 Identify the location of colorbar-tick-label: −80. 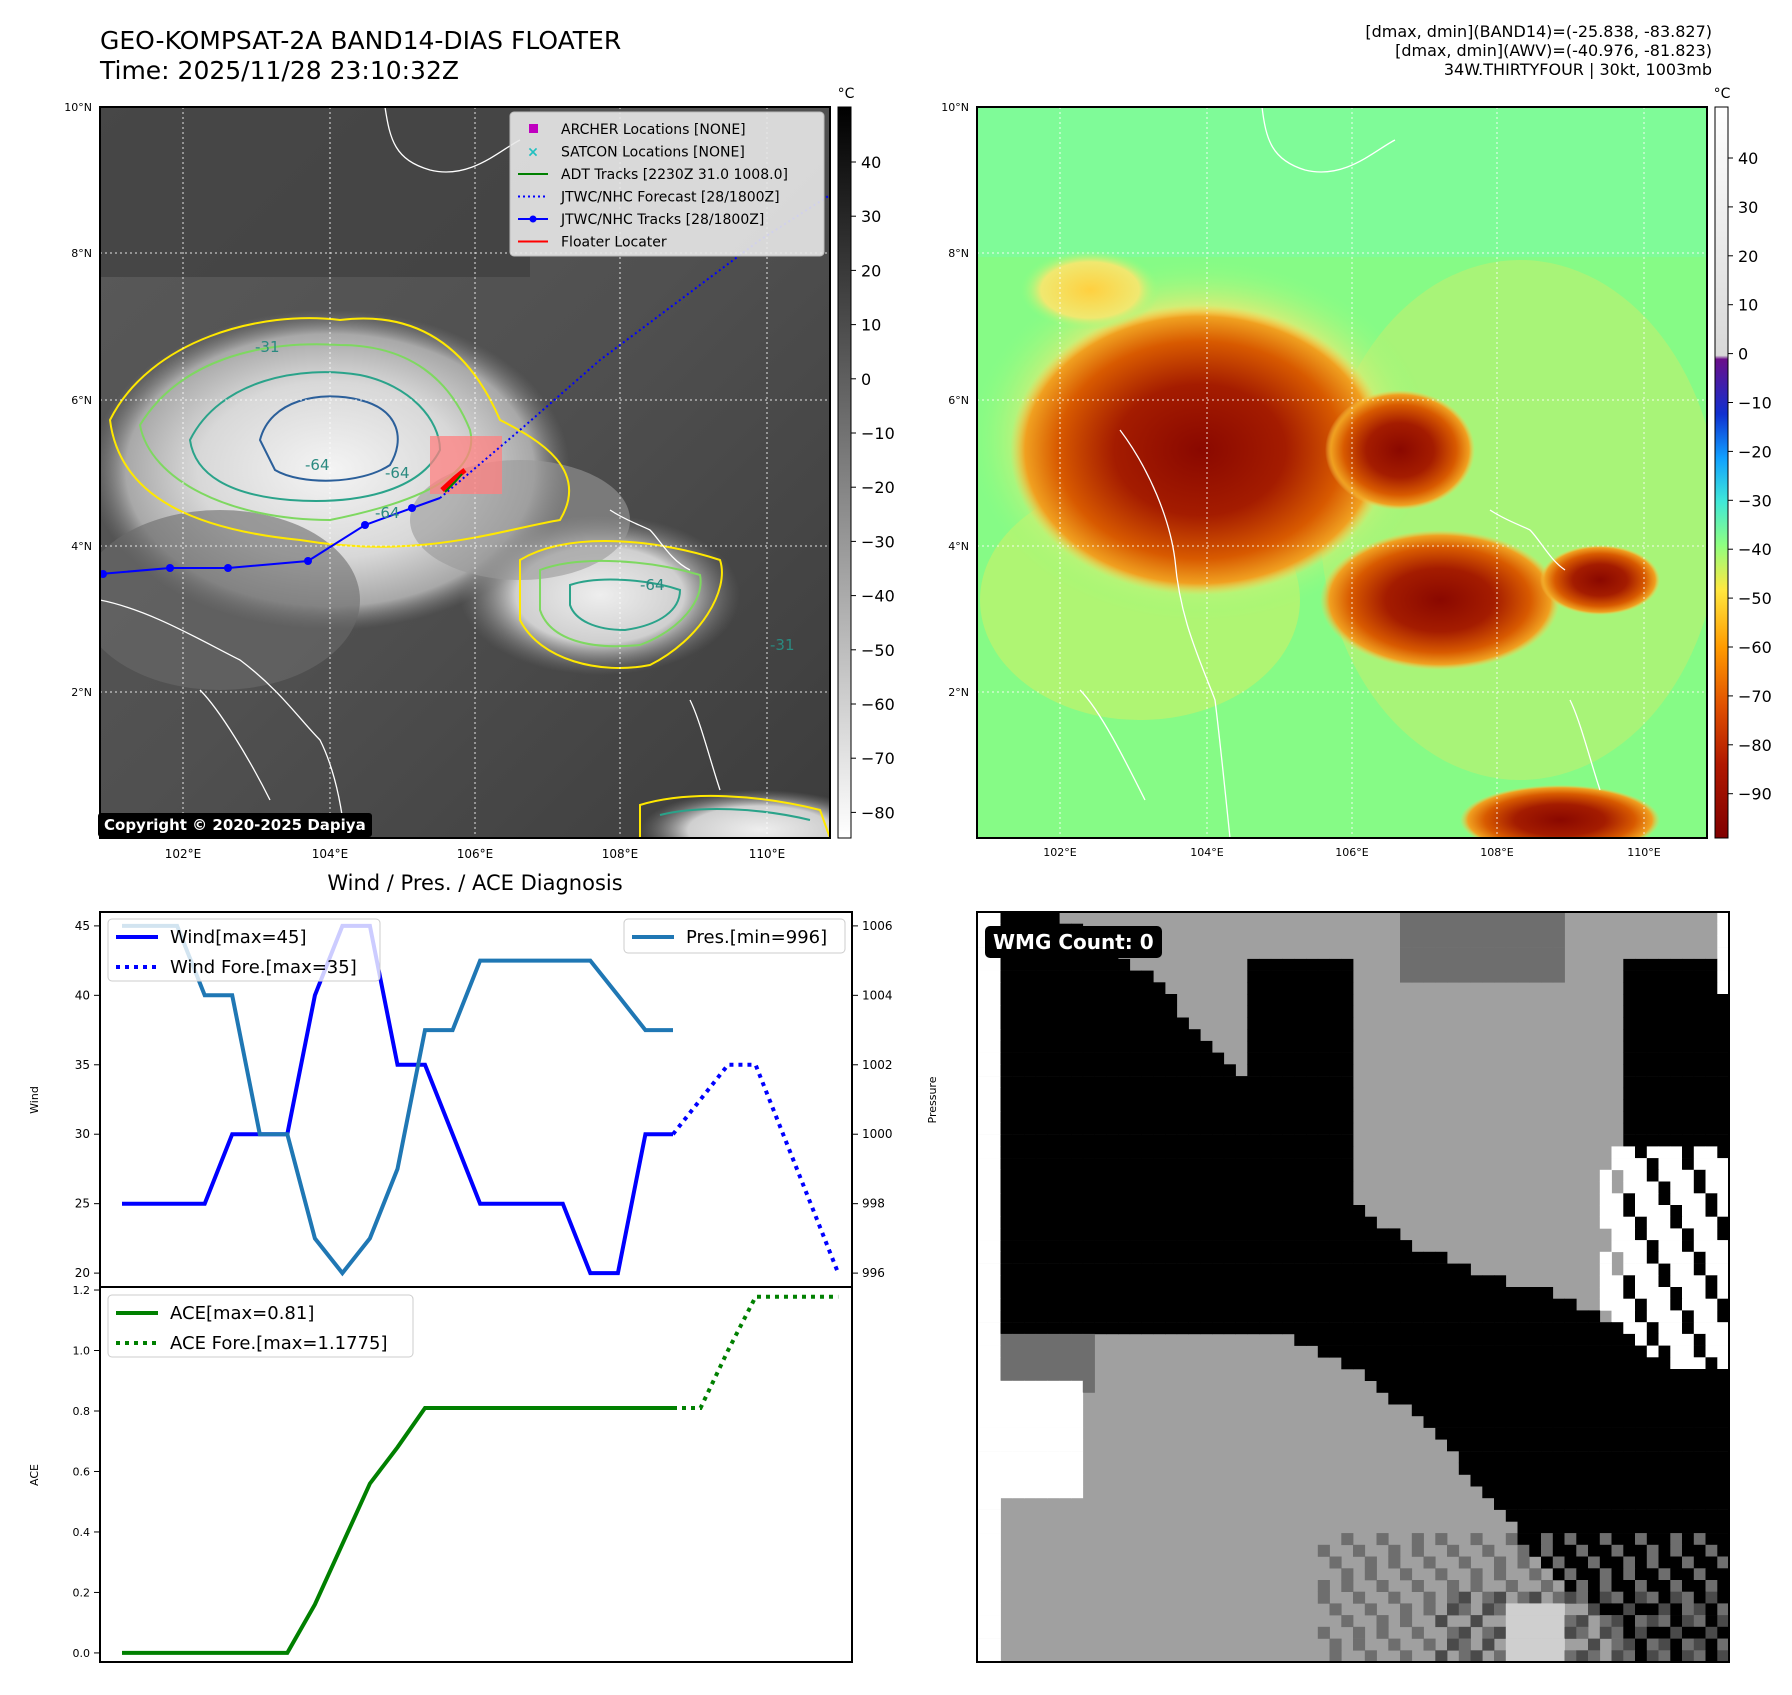
(878, 812).